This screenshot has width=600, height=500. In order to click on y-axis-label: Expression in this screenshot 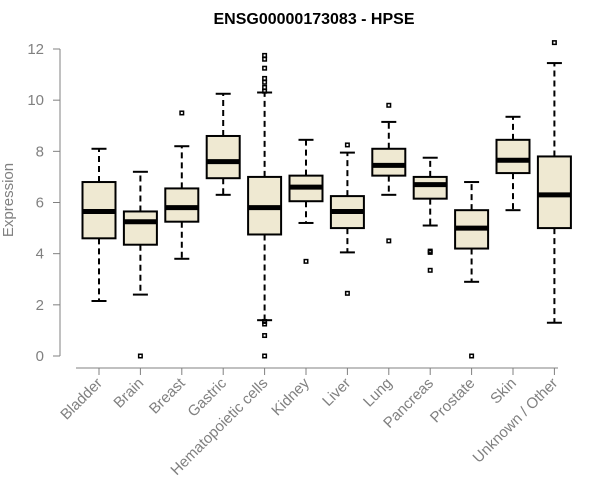, I will do `click(8, 200)`.